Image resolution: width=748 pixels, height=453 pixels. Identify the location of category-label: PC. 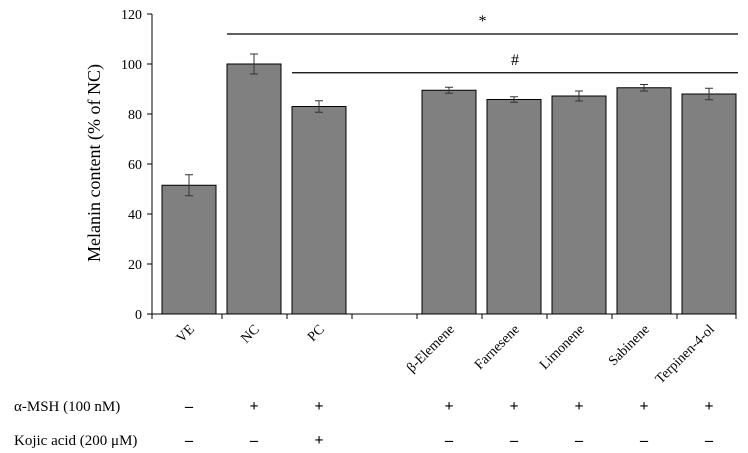
(316, 333).